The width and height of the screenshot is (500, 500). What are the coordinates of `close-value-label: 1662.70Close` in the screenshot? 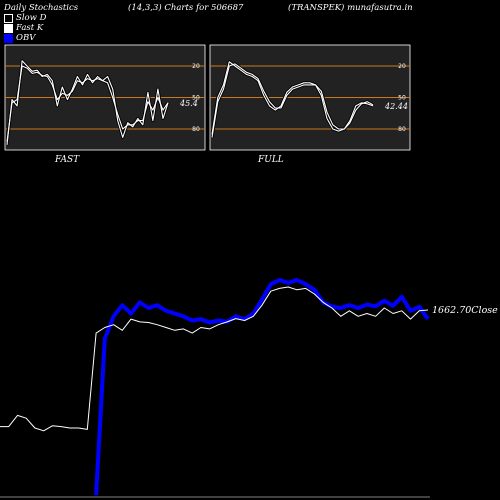 It's located at (465, 310).